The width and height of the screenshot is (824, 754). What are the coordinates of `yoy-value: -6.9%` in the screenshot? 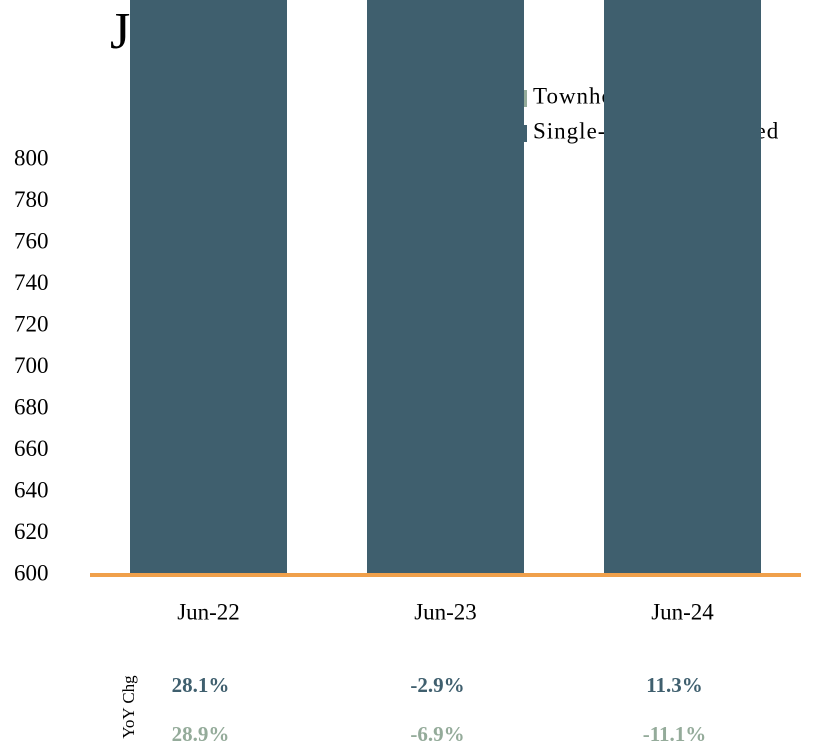 It's located at (437, 734).